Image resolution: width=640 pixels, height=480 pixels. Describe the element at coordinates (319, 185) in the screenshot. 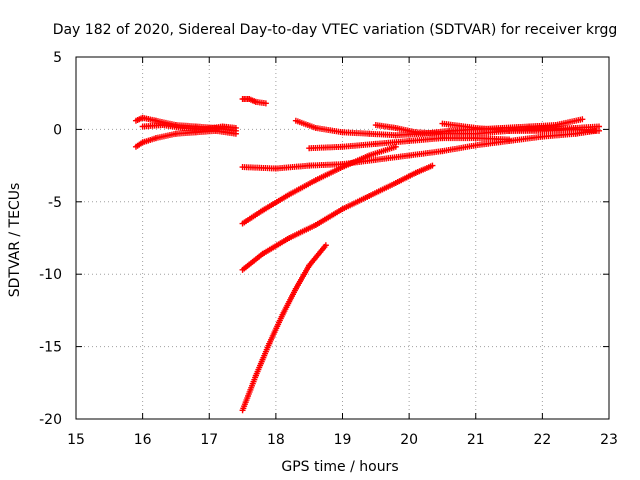

I see `series-arc-b` at that location.